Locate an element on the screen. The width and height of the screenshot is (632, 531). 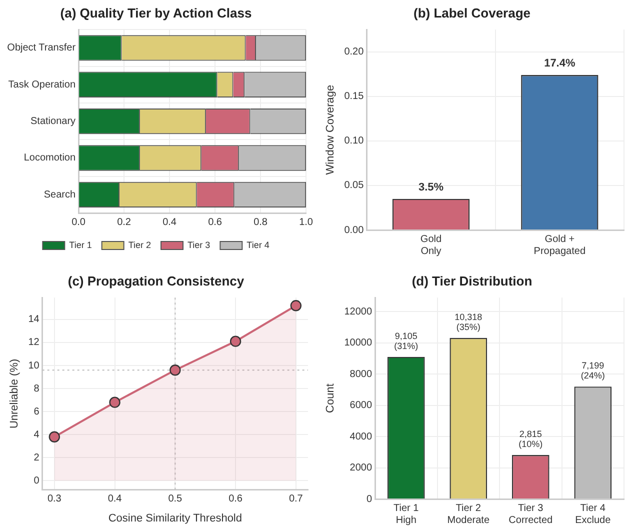
legend-label: Tier 3 is located at coordinates (199, 245).